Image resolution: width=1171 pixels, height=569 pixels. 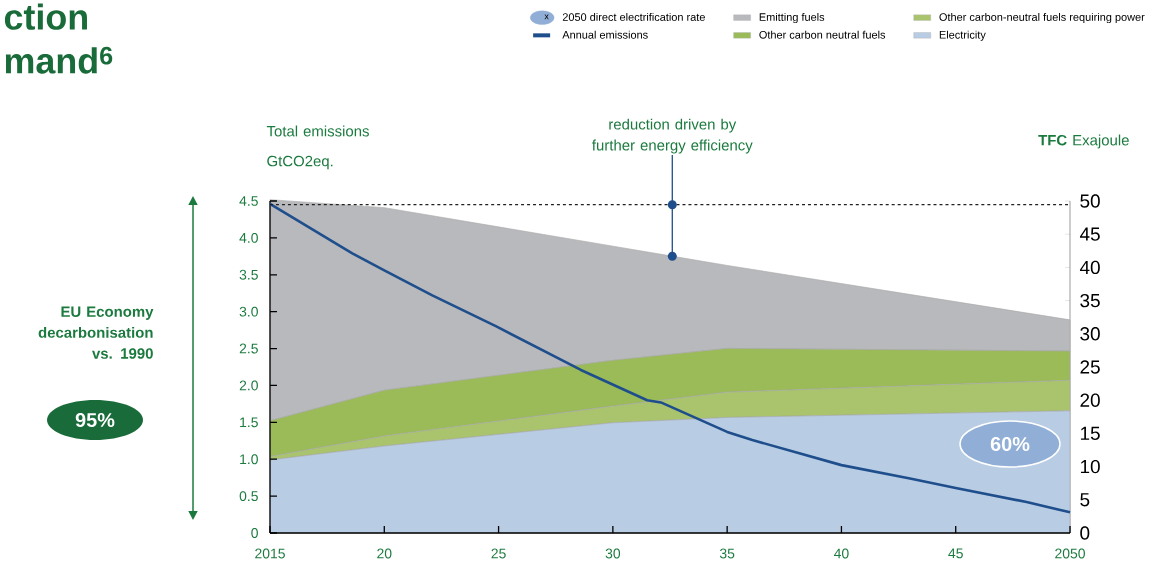 I want to click on y2-tick-label: 35, so click(x=1090, y=300).